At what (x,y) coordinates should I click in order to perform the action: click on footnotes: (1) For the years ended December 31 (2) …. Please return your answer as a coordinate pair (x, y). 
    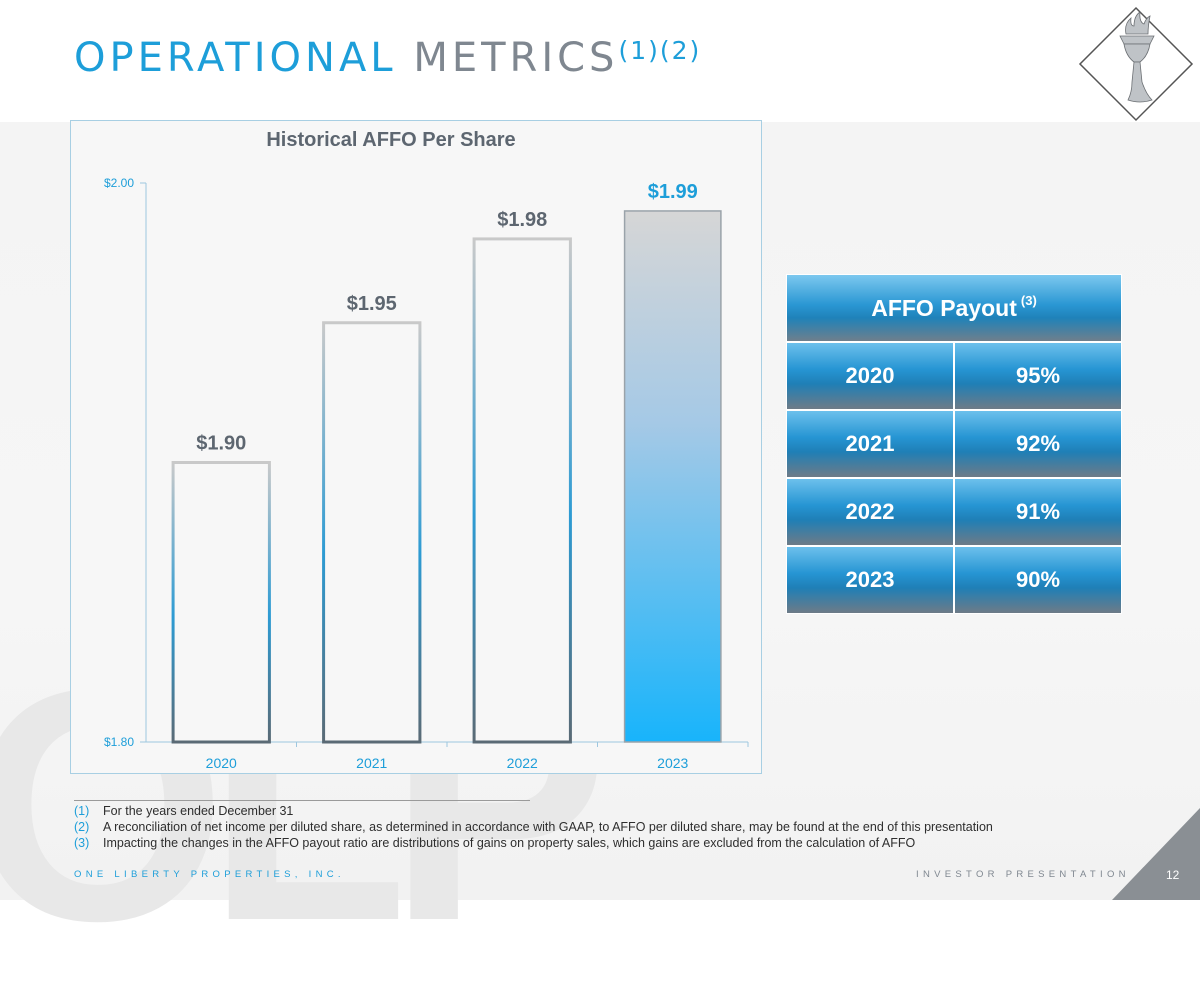
    Looking at the image, I should click on (629, 827).